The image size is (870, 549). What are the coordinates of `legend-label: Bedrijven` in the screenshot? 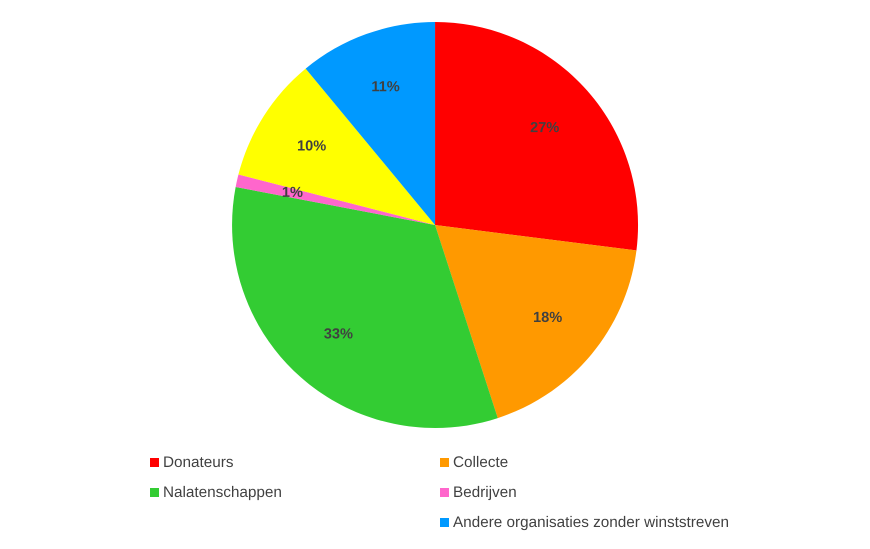 It's located at (485, 493).